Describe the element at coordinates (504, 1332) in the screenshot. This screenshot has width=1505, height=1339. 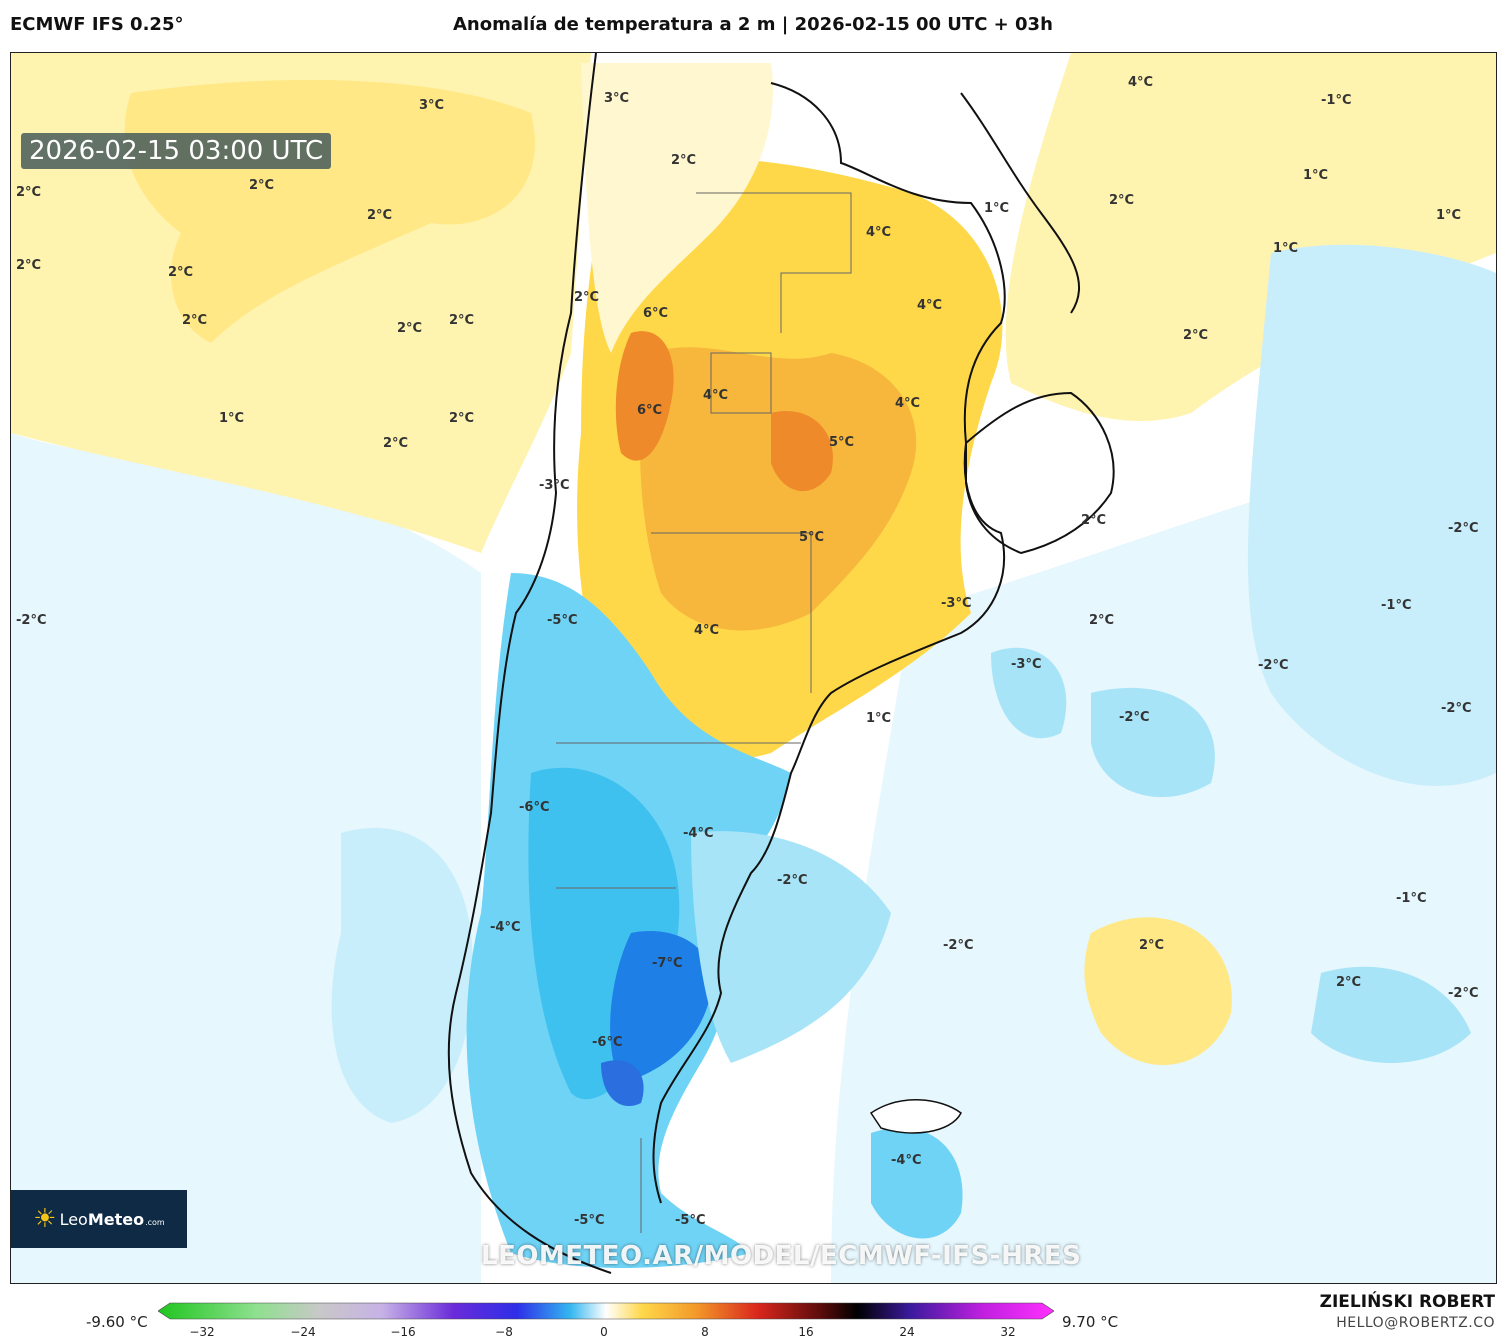
I see `legend-tick: −8` at that location.